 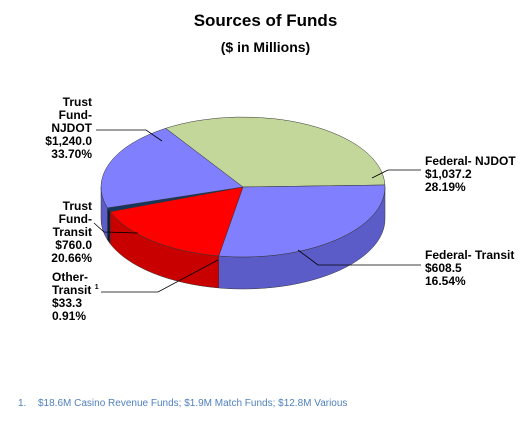 I want to click on slice-label-trust-fund-transit: Trust Fund- Transit $760.0 20.66%, so click(x=64, y=232).